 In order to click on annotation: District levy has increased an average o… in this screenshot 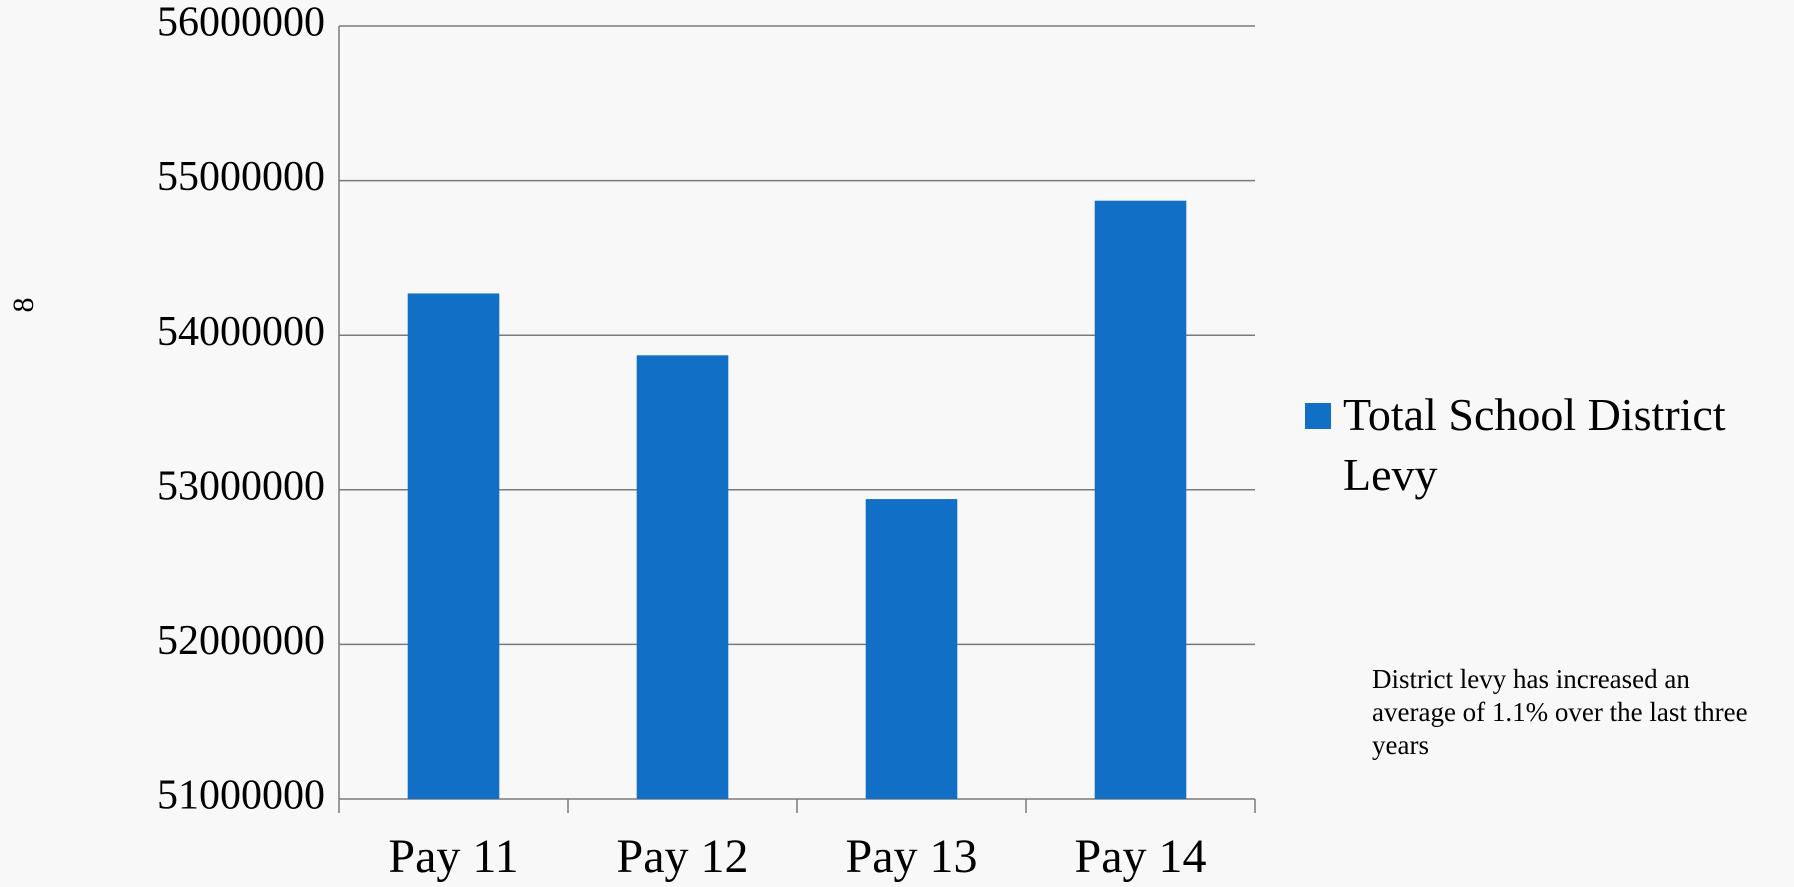, I will do `click(1560, 712)`.